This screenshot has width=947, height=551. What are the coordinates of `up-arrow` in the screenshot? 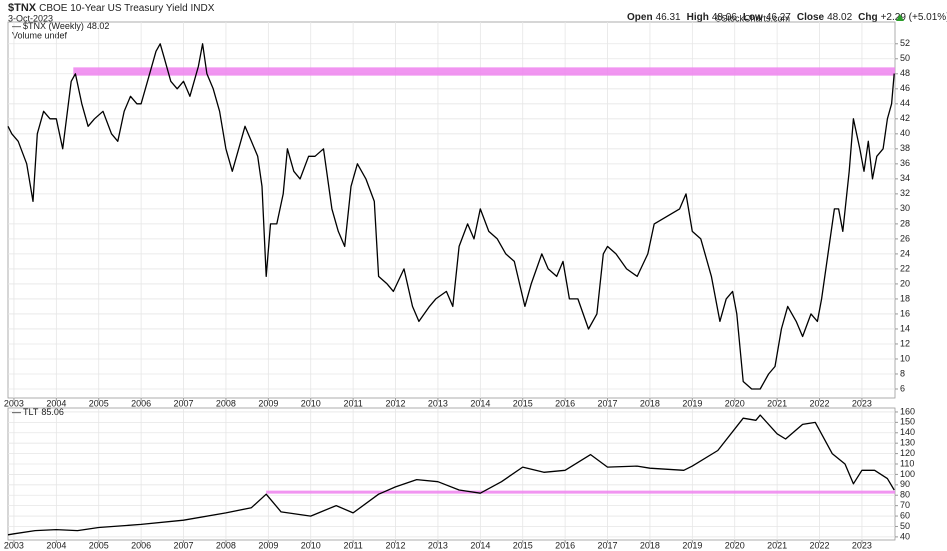 It's located at (900, 17).